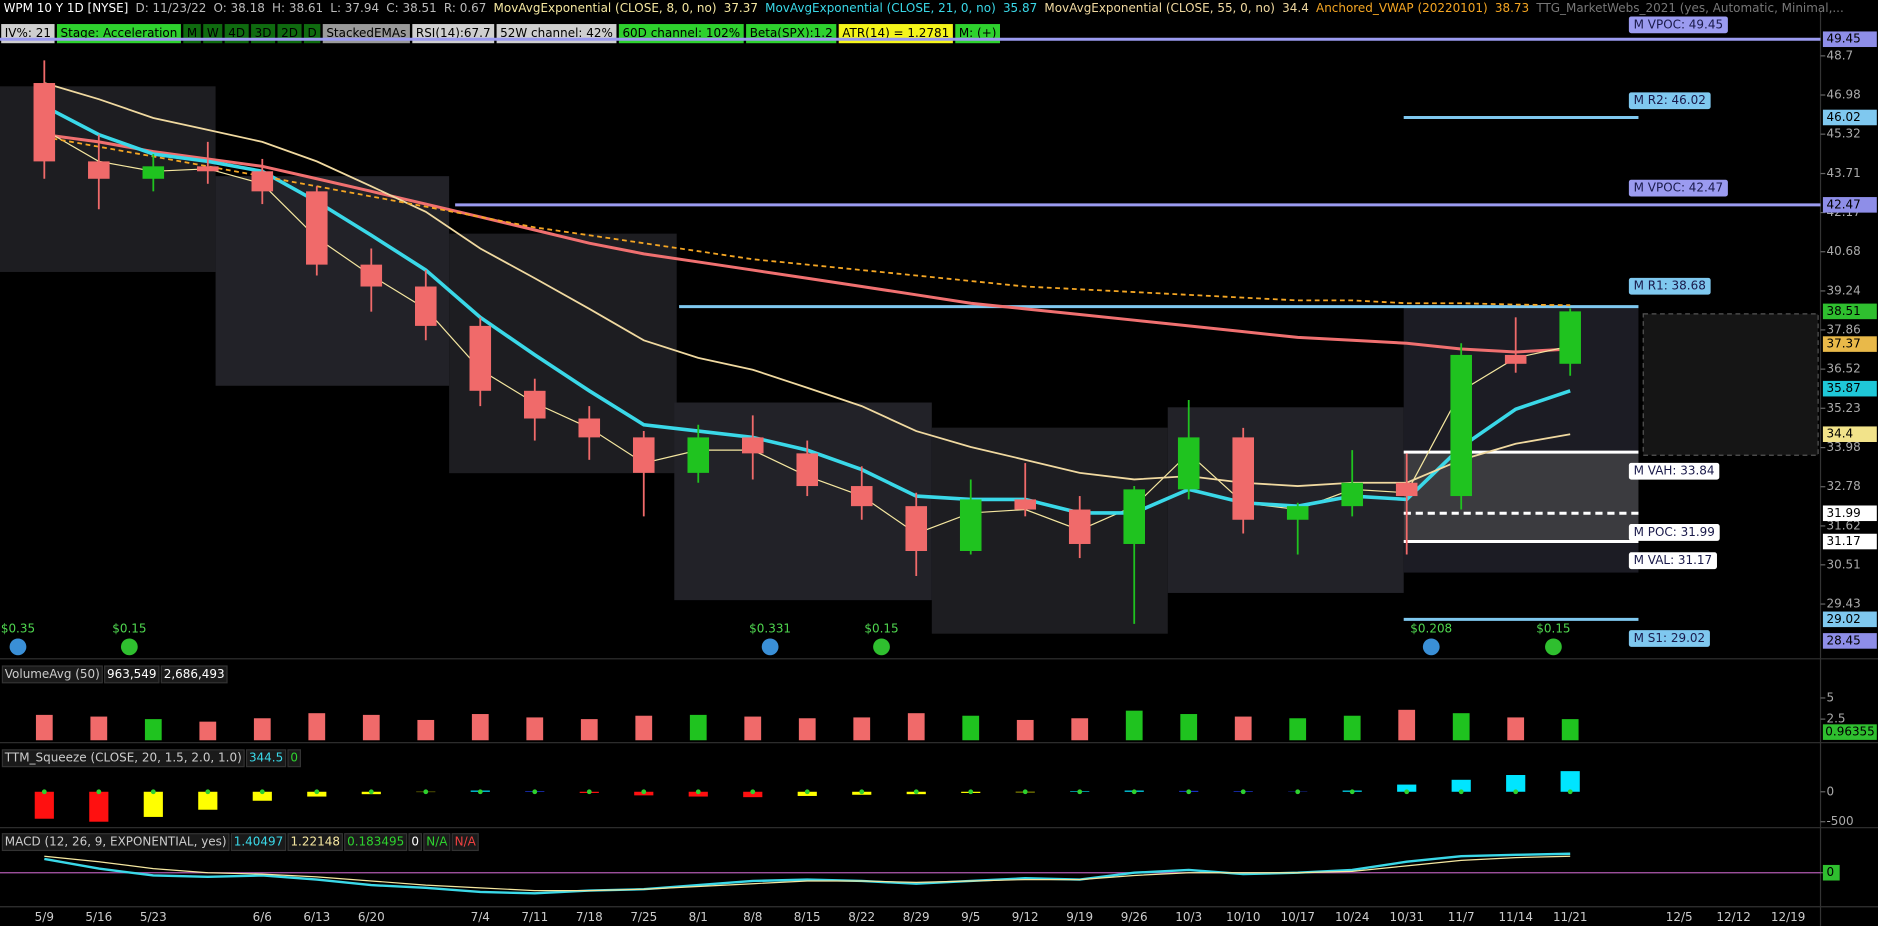 This screenshot has height=926, width=1878. I want to click on dividend-icon, so click(18, 647).